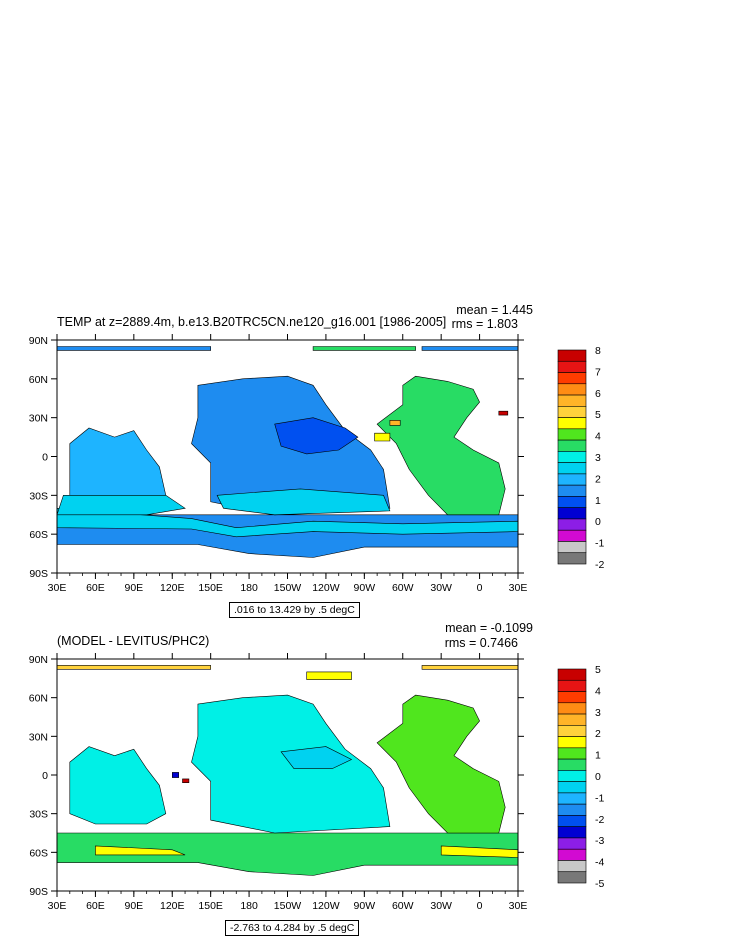  I want to click on region-indian-south, so click(121, 505).